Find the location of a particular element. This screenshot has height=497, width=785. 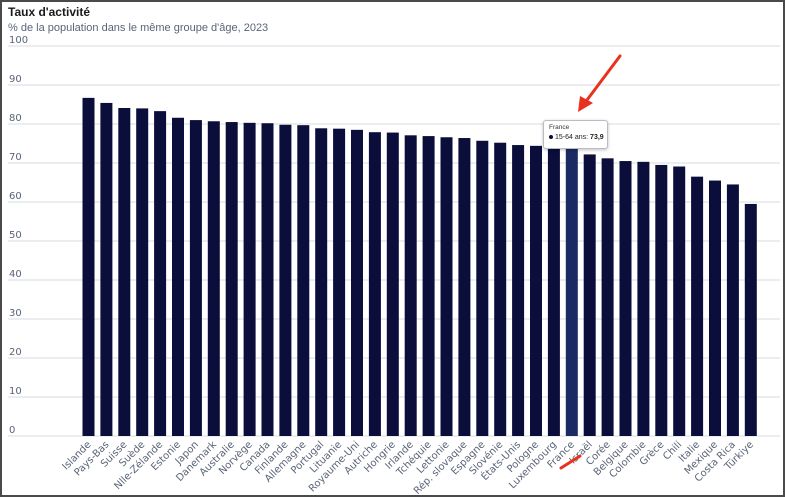

bar-cor-e is located at coordinates (607, 297).